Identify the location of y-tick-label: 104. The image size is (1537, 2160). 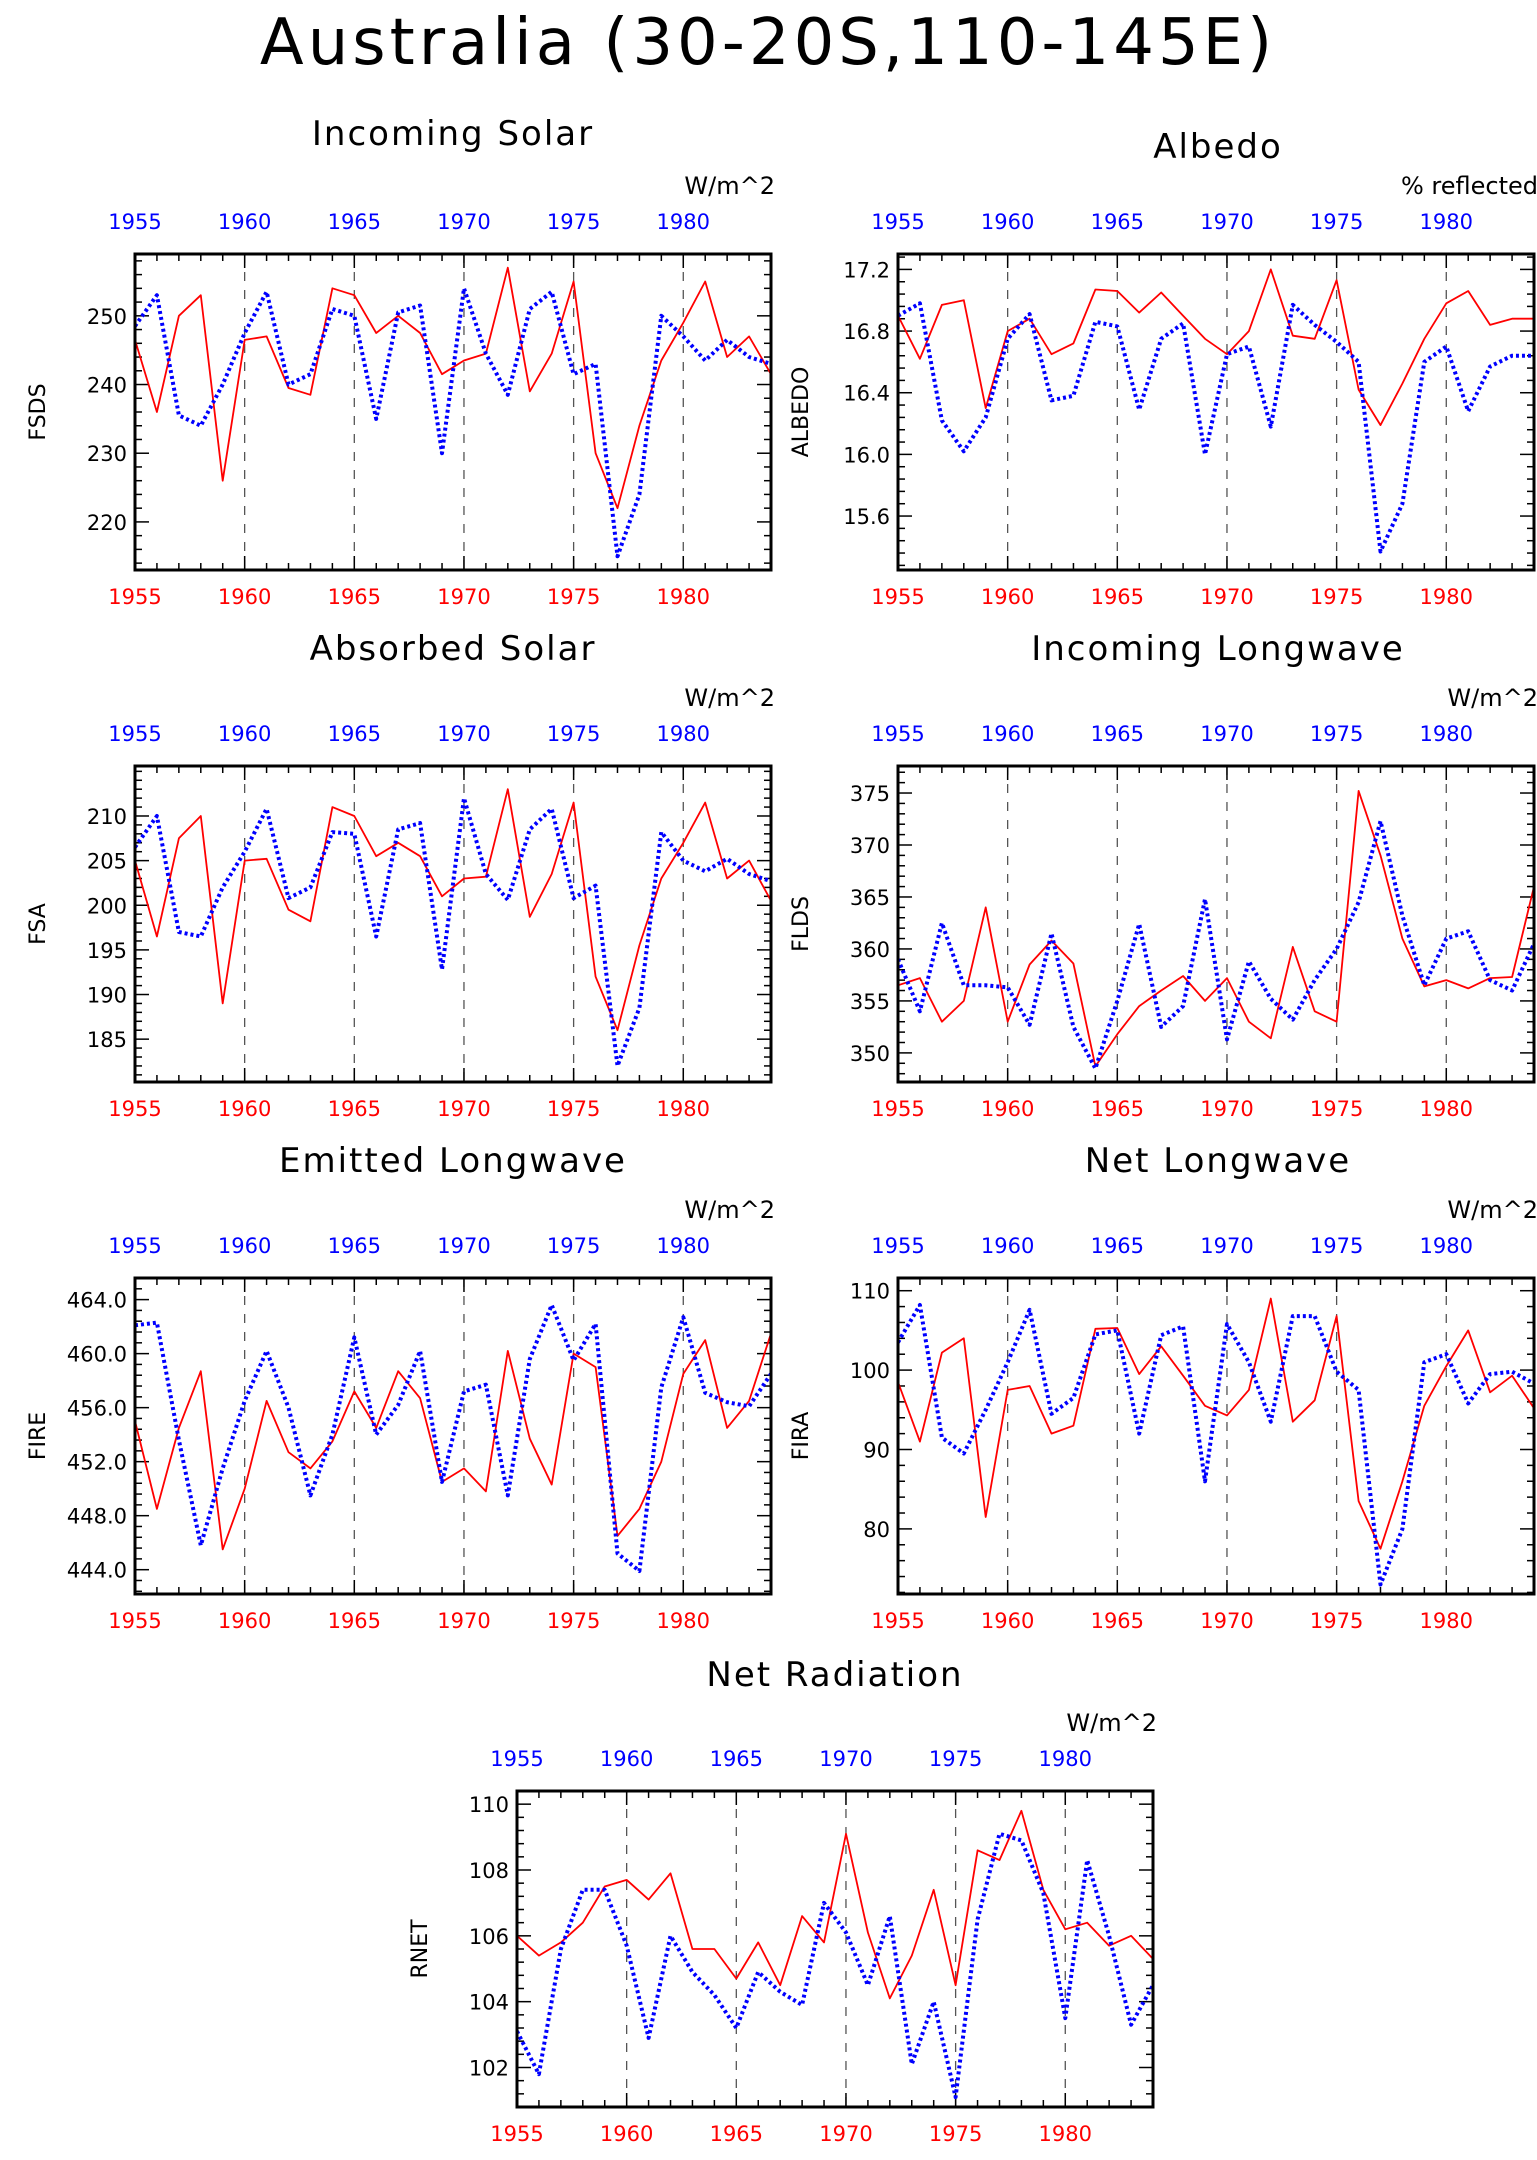
(489, 2003).